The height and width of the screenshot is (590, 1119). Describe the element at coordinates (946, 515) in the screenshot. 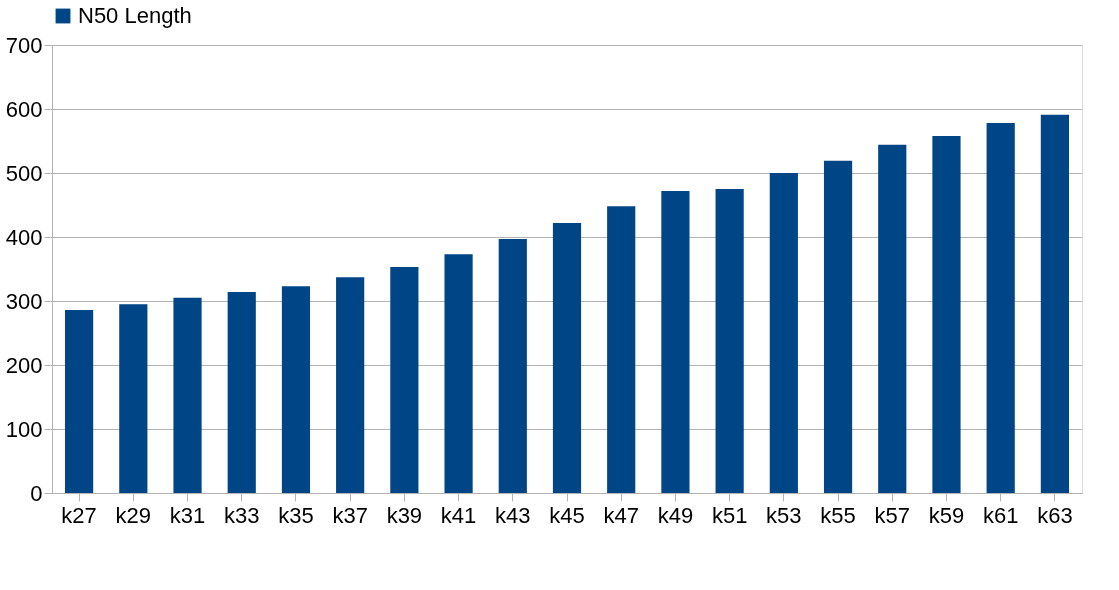

I see `x-tick-label: k59` at that location.